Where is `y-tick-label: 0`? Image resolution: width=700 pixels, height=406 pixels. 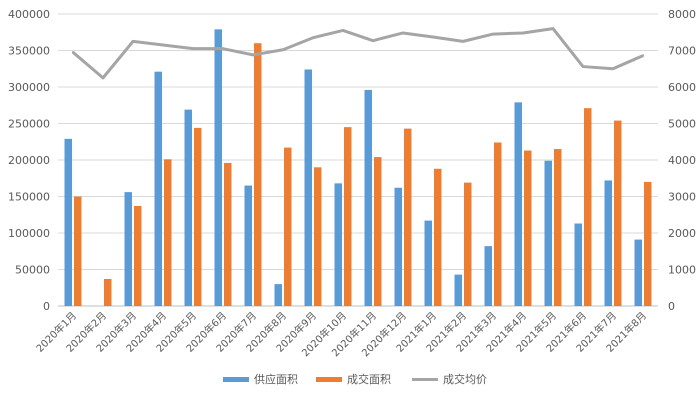 y-tick-label: 0 is located at coordinates (46, 306).